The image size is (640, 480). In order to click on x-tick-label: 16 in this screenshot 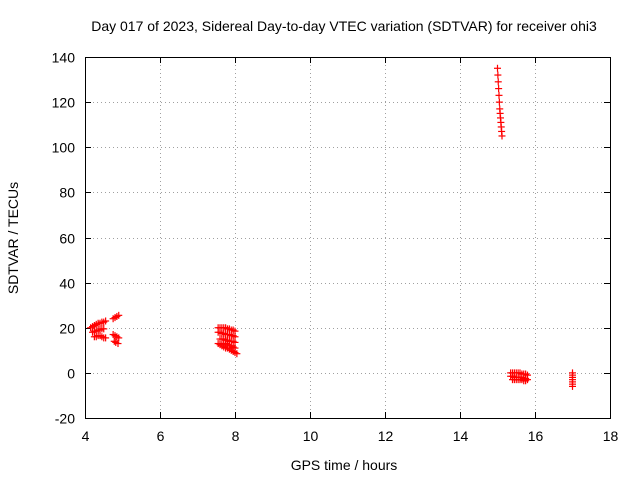, I will do `click(536, 436)`.